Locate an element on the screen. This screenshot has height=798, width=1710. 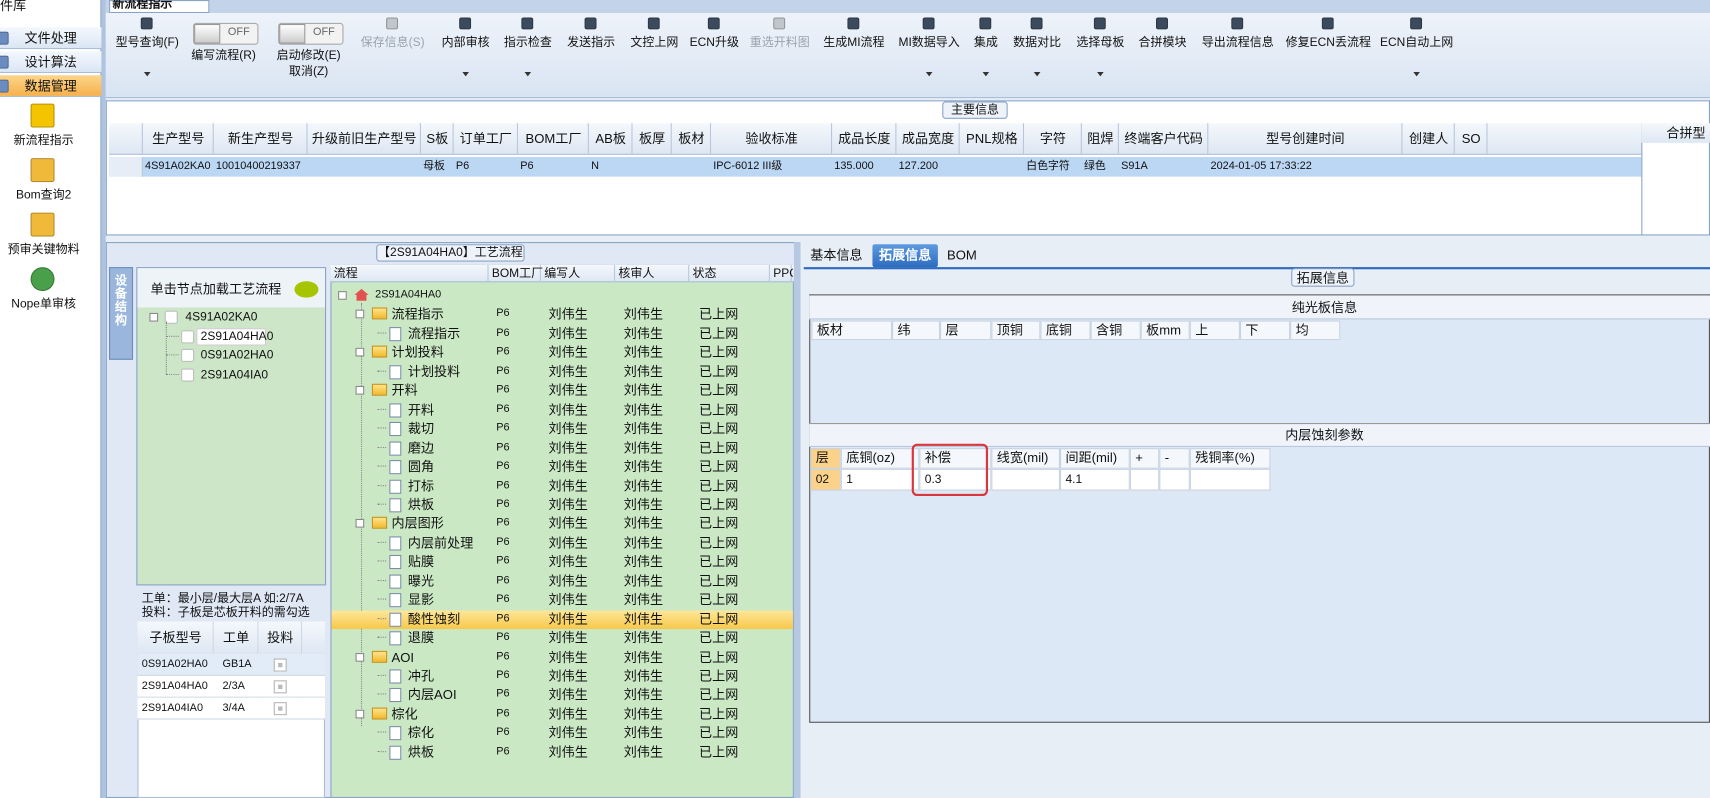
flow-node: 曝光 is located at coordinates (421, 581).